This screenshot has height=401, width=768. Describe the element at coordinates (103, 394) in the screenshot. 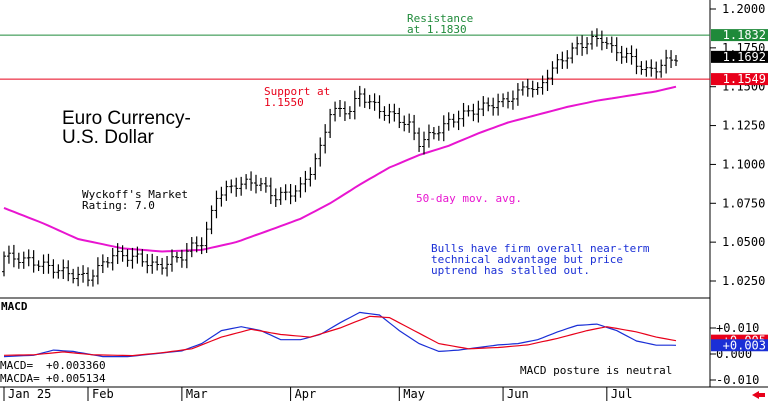

I see `month-label: Feb` at that location.